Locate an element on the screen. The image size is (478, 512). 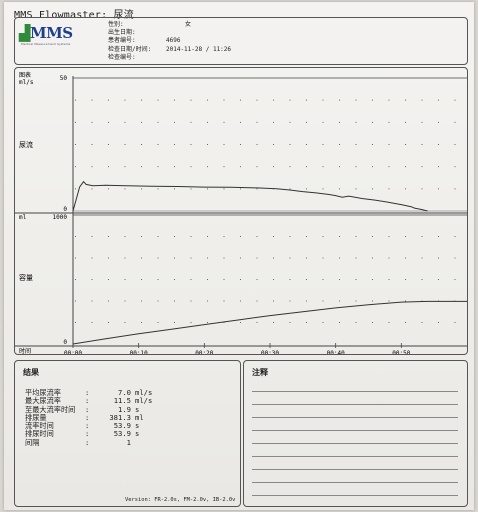
mms-logo: ▟MMS is located at coordinates (49, 34).